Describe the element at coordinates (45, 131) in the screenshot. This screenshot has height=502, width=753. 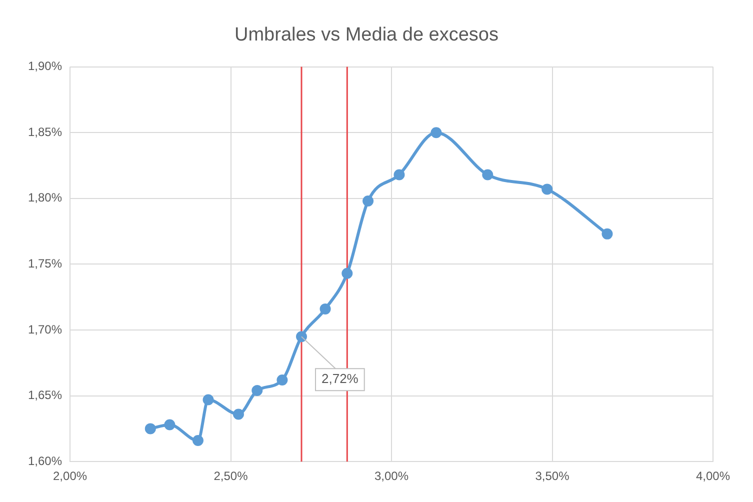
I see `y-tick-label: 1,85%` at that location.